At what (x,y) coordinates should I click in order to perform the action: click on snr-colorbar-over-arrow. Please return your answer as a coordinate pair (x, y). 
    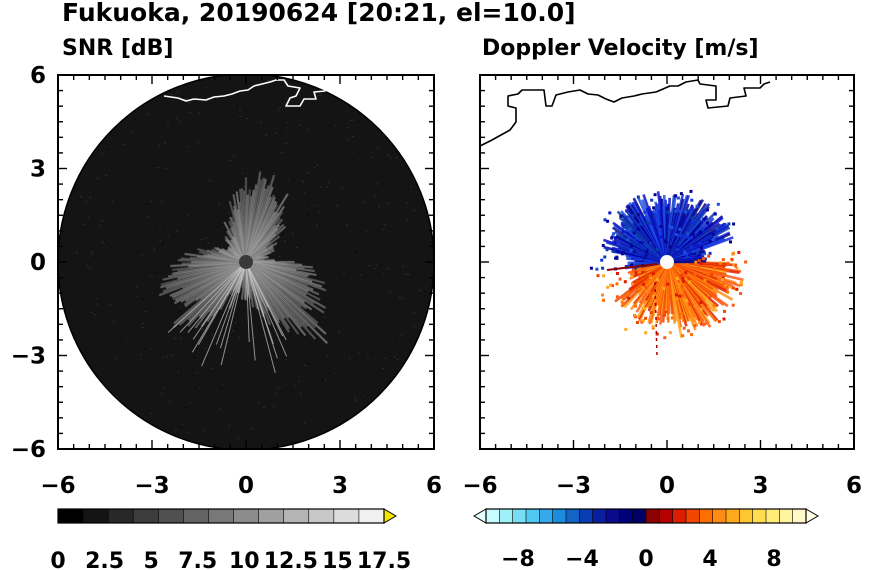
    Looking at the image, I should click on (390, 516).